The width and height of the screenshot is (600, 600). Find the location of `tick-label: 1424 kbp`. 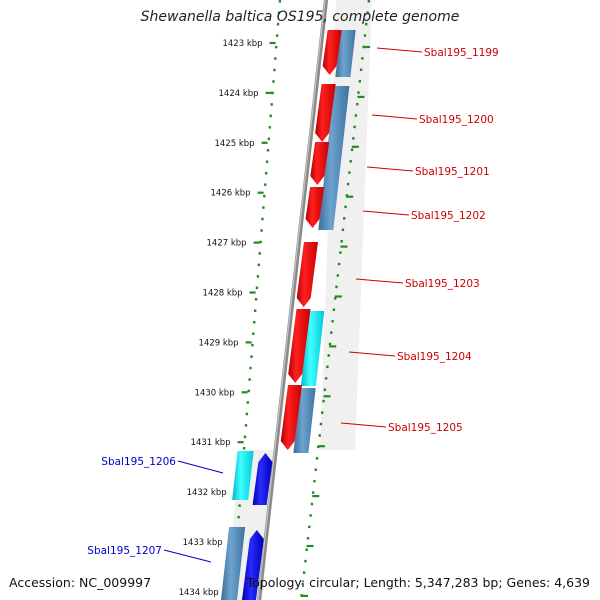

tick-label: 1424 kbp is located at coordinates (239, 94).